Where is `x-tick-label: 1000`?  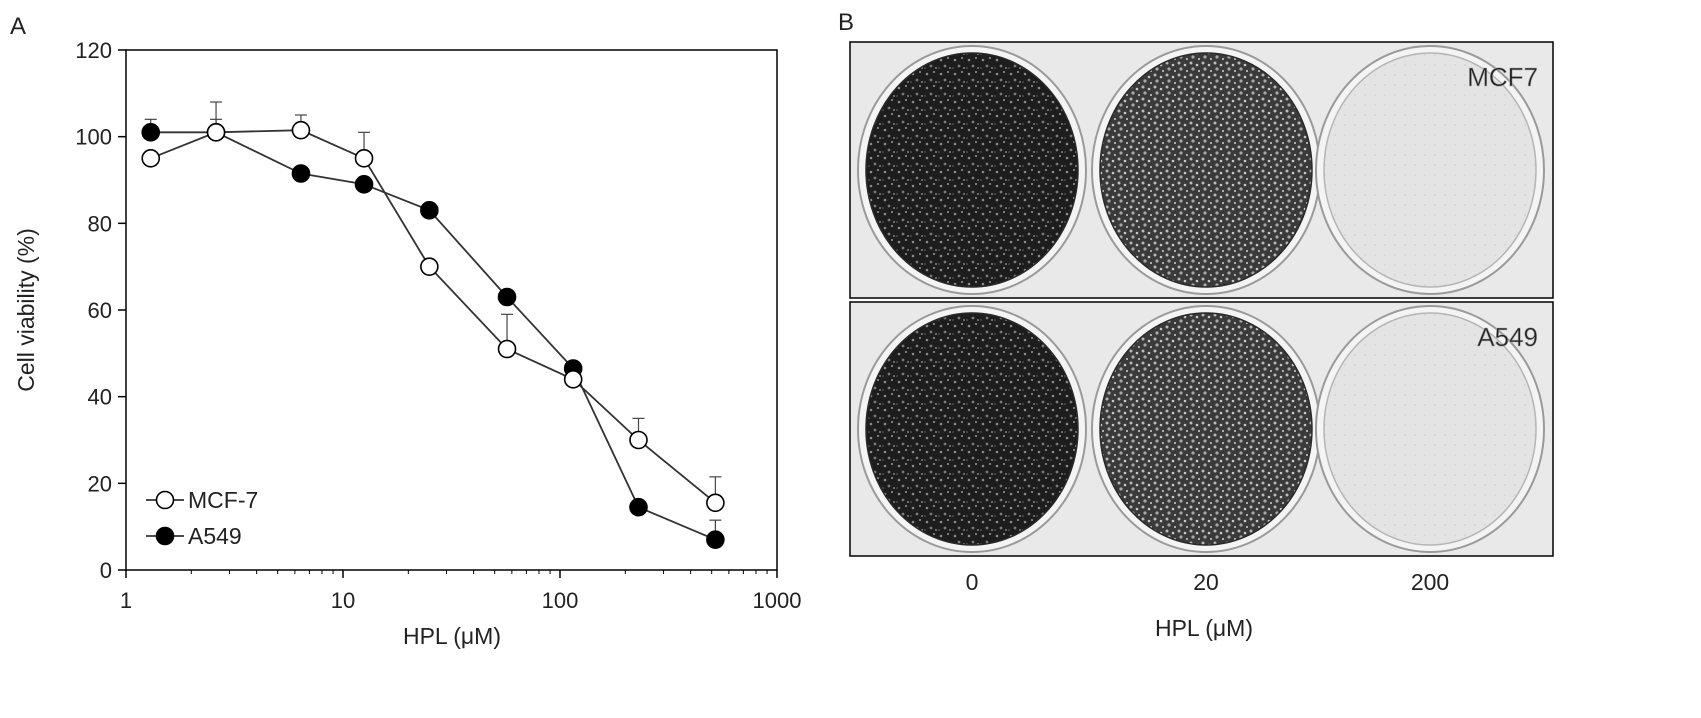 x-tick-label: 1000 is located at coordinates (777, 600).